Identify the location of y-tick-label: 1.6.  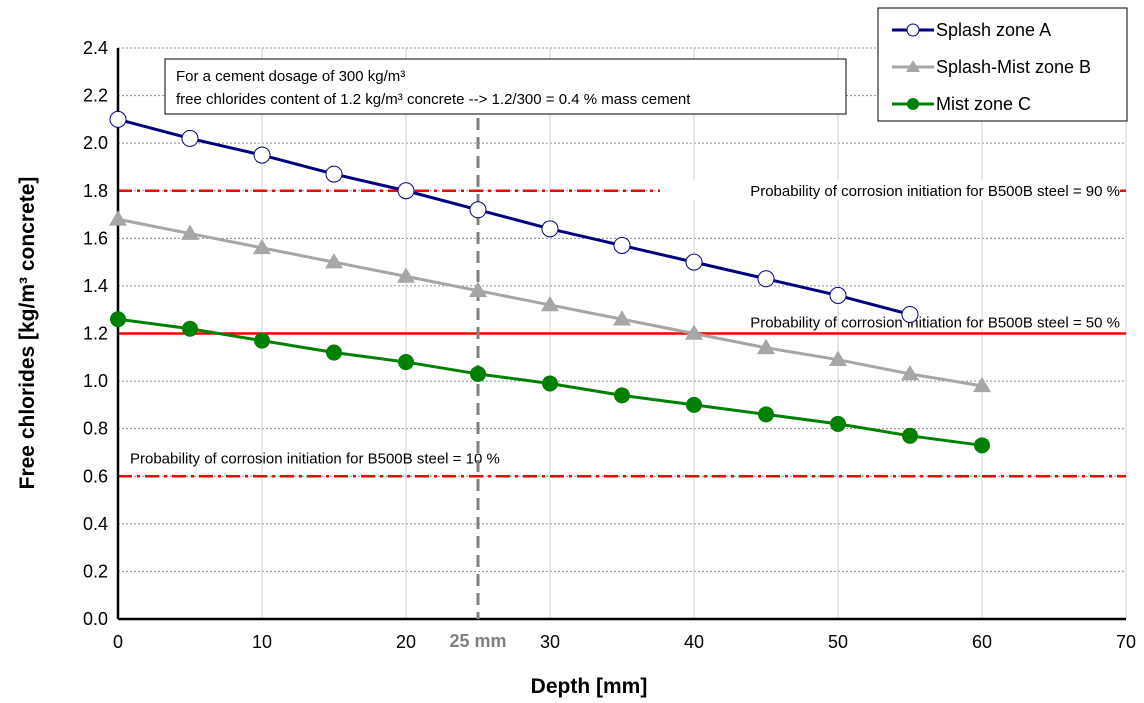
(95, 238).